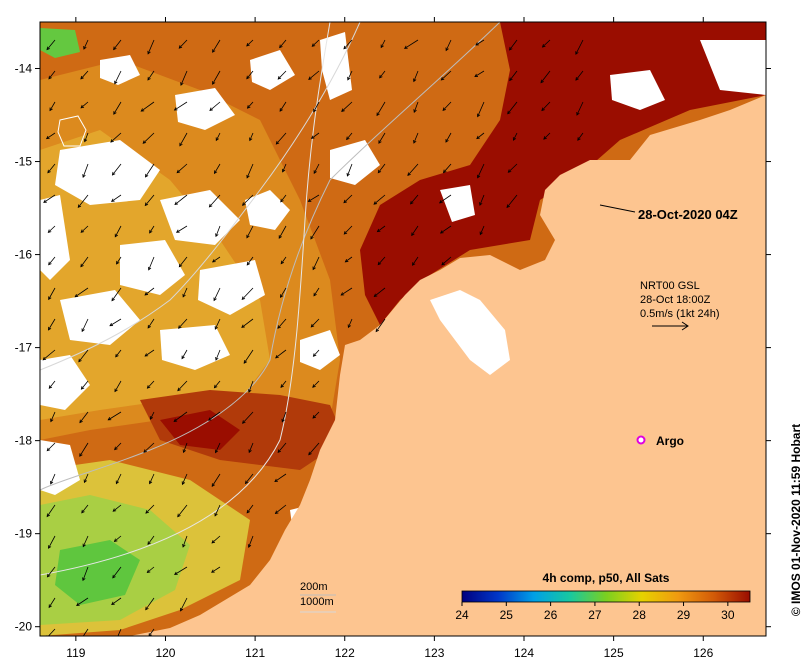 The height and width of the screenshot is (672, 809). Describe the element at coordinates (703, 653) in the screenshot. I see `lon-tick-label: 126` at that location.